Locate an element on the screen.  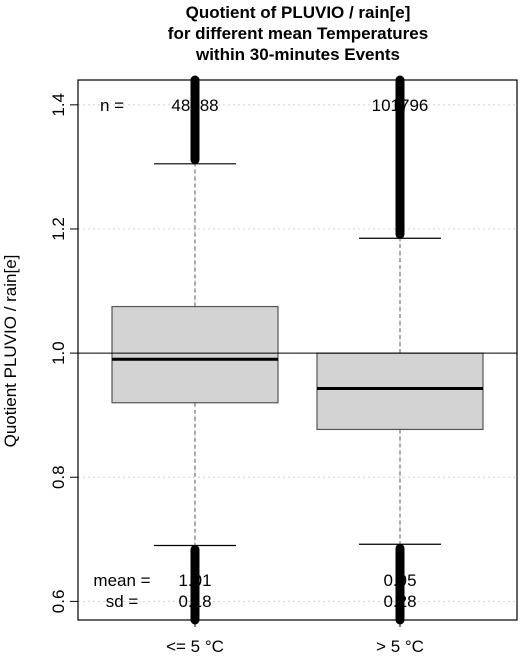
y-axis-label: Quotient PLUVIO / rain[e] is located at coordinates (10, 351).